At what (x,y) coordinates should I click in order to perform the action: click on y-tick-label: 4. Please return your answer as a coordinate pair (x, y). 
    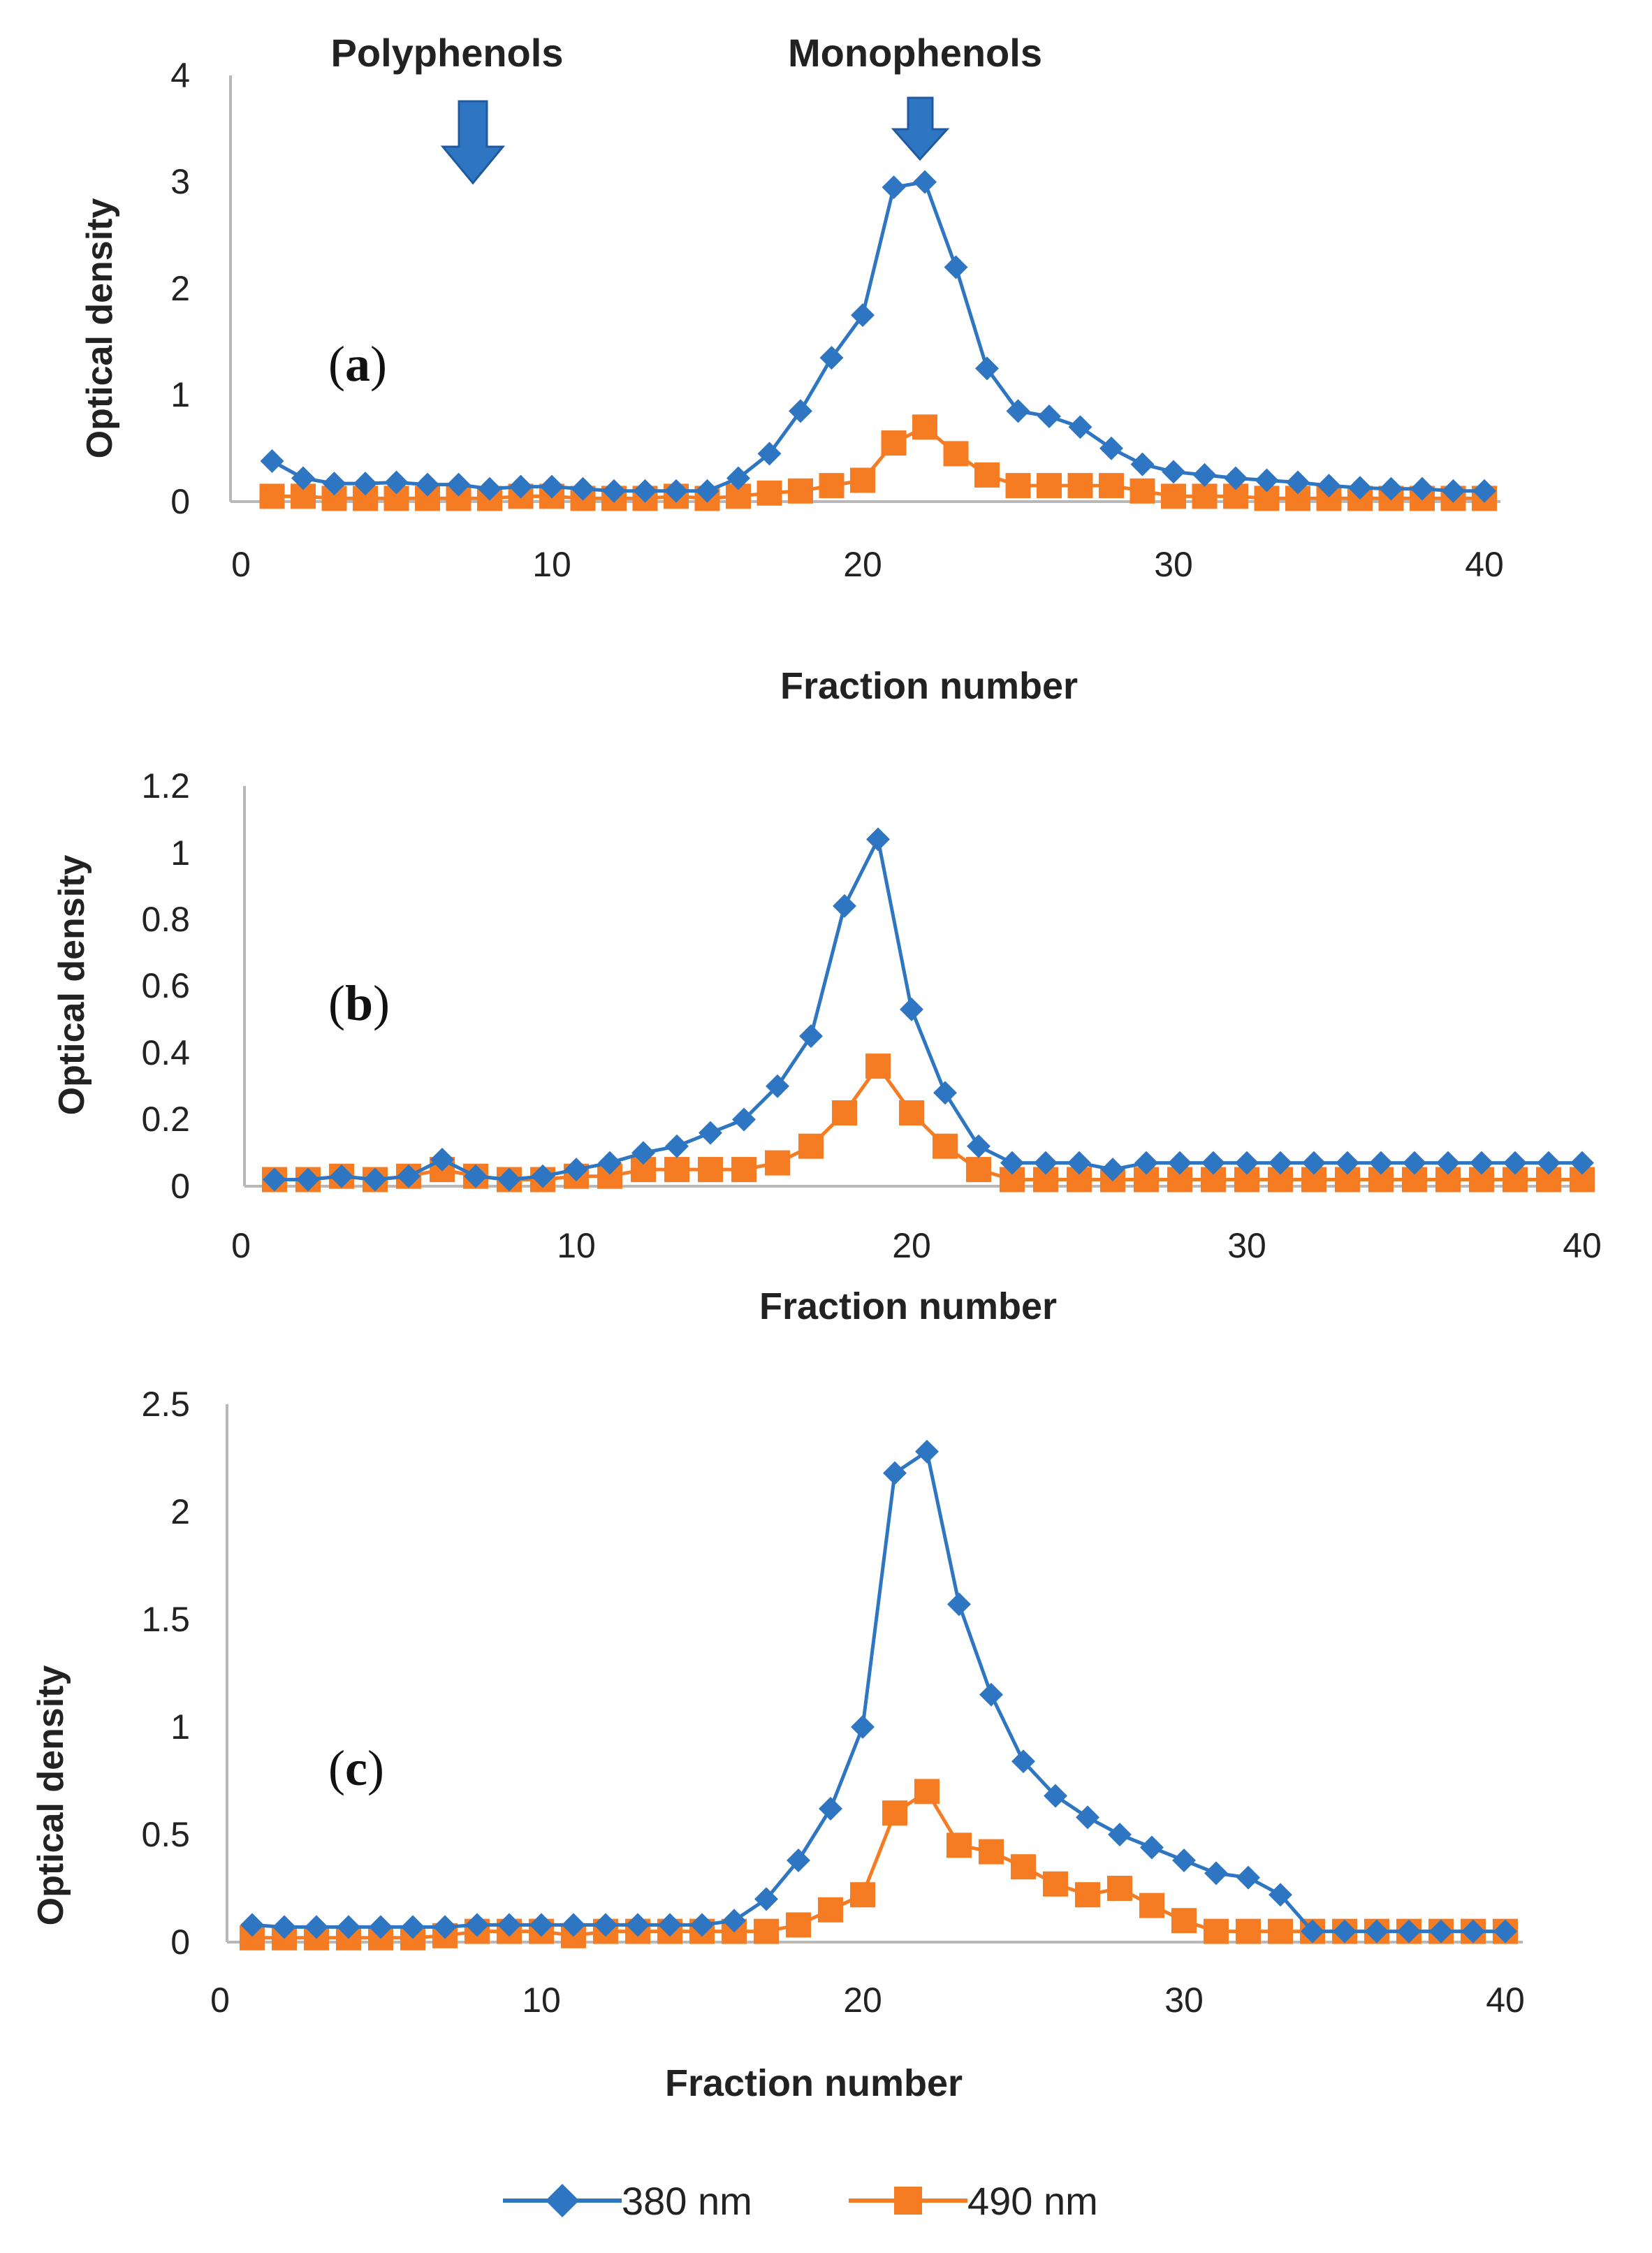
    Looking at the image, I should click on (180, 75).